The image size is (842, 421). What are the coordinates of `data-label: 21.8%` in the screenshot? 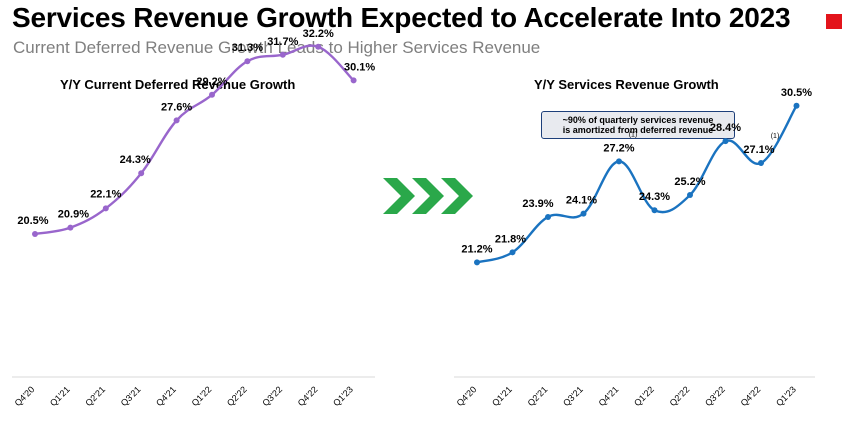 It's located at (510, 239).